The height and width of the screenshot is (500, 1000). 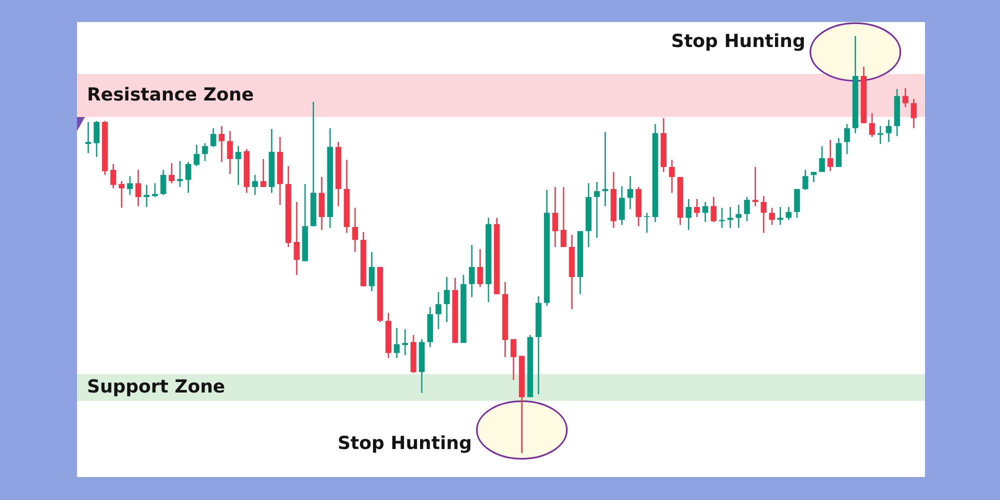 What do you see at coordinates (170, 95) in the screenshot?
I see `band-label: Resistance Zone` at bounding box center [170, 95].